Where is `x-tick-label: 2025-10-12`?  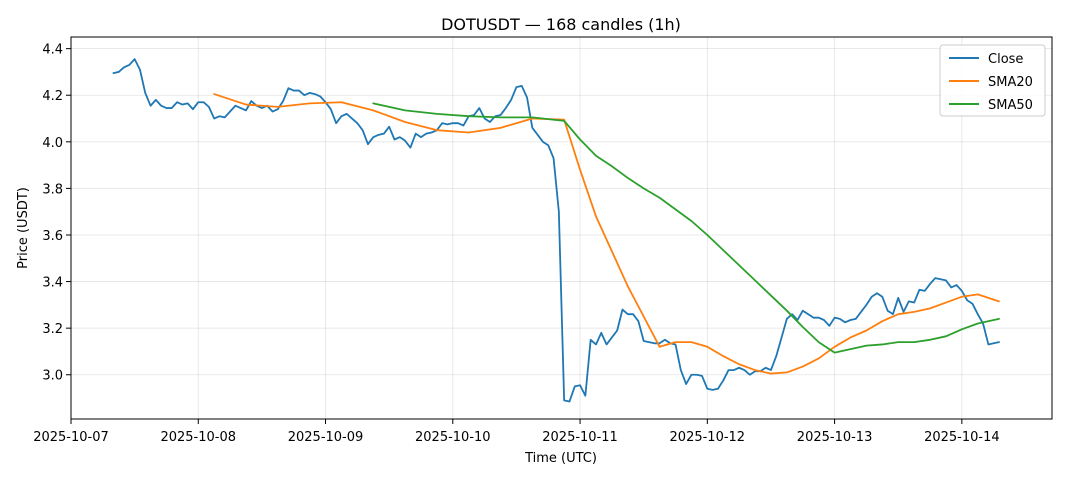 x-tick-label: 2025-10-12 is located at coordinates (708, 437).